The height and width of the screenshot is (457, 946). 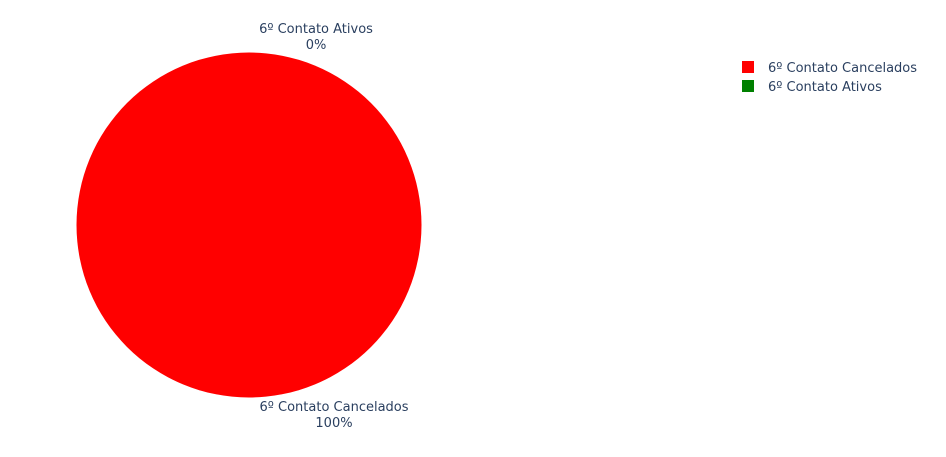 What do you see at coordinates (316, 45) in the screenshot?
I see `slice-percent-6-contato-ativos: 0%` at bounding box center [316, 45].